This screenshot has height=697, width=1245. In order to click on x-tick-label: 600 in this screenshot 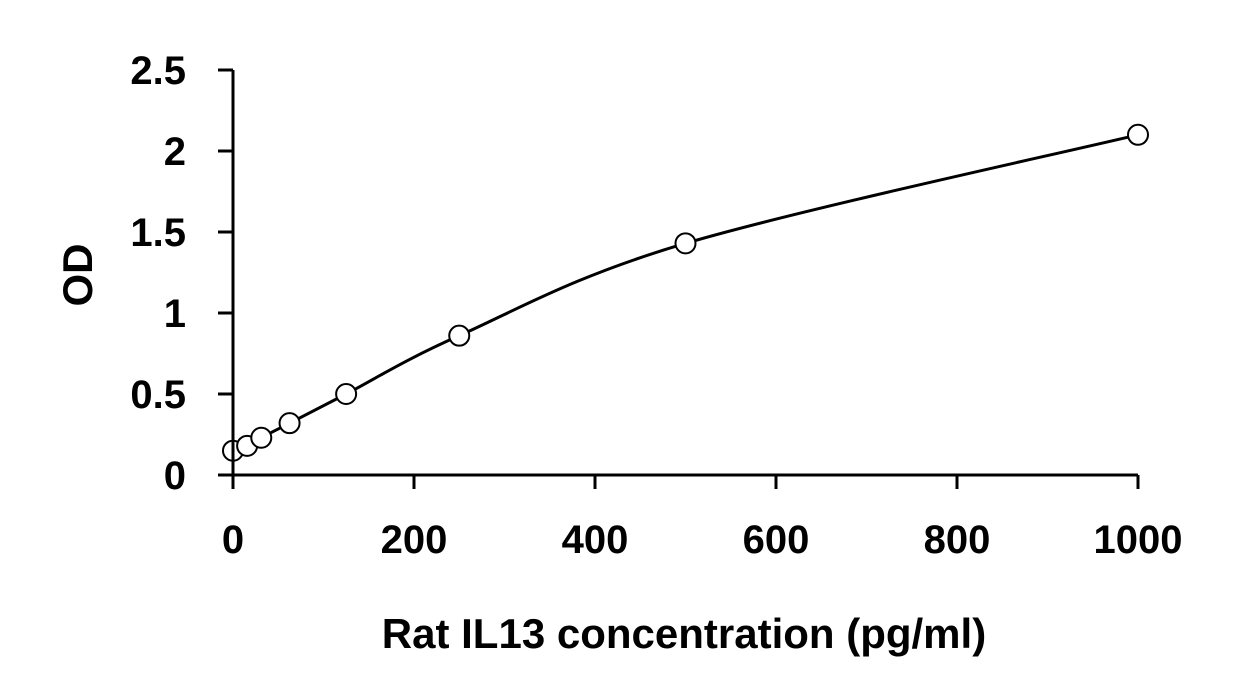, I will do `click(776, 540)`.